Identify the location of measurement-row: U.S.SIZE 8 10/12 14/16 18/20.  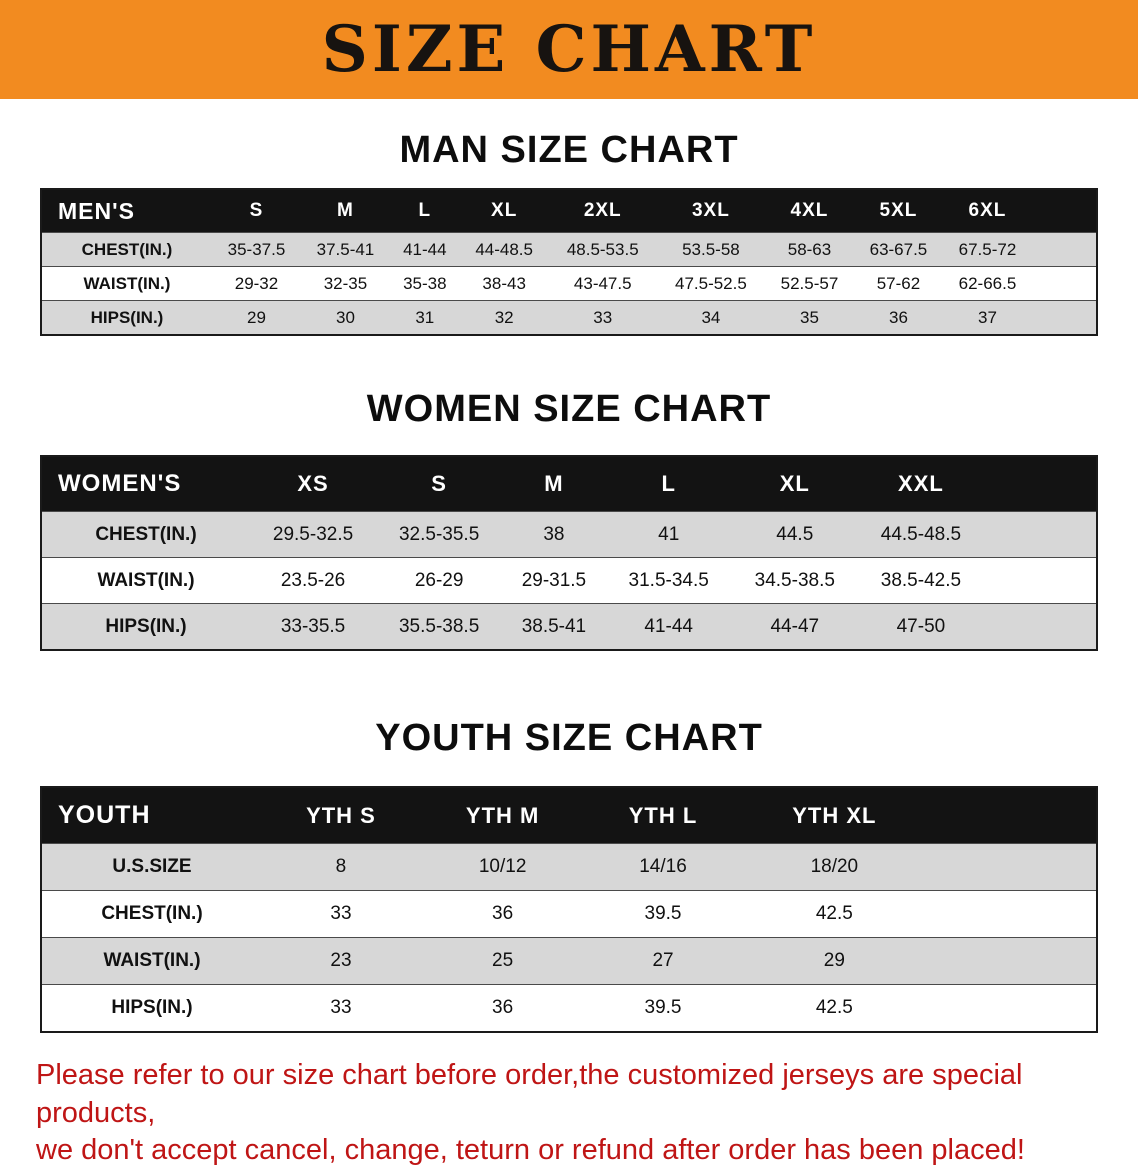
(569, 867).